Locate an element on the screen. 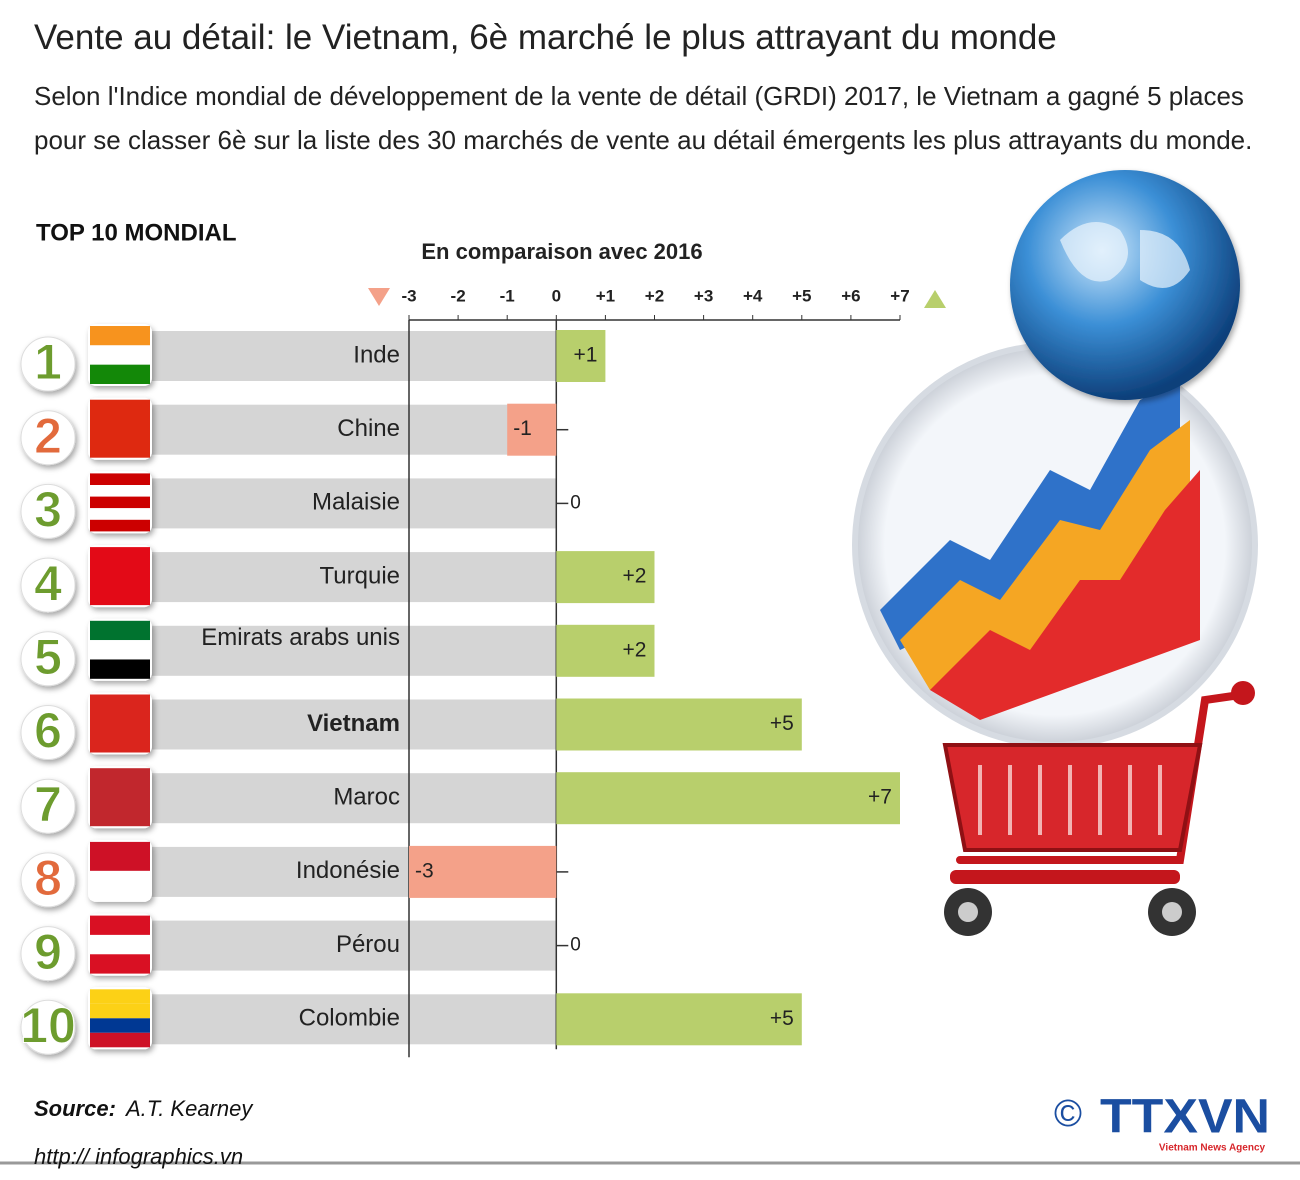 The width and height of the screenshot is (1300, 1180). rank: 10 is located at coordinates (48, 1026).